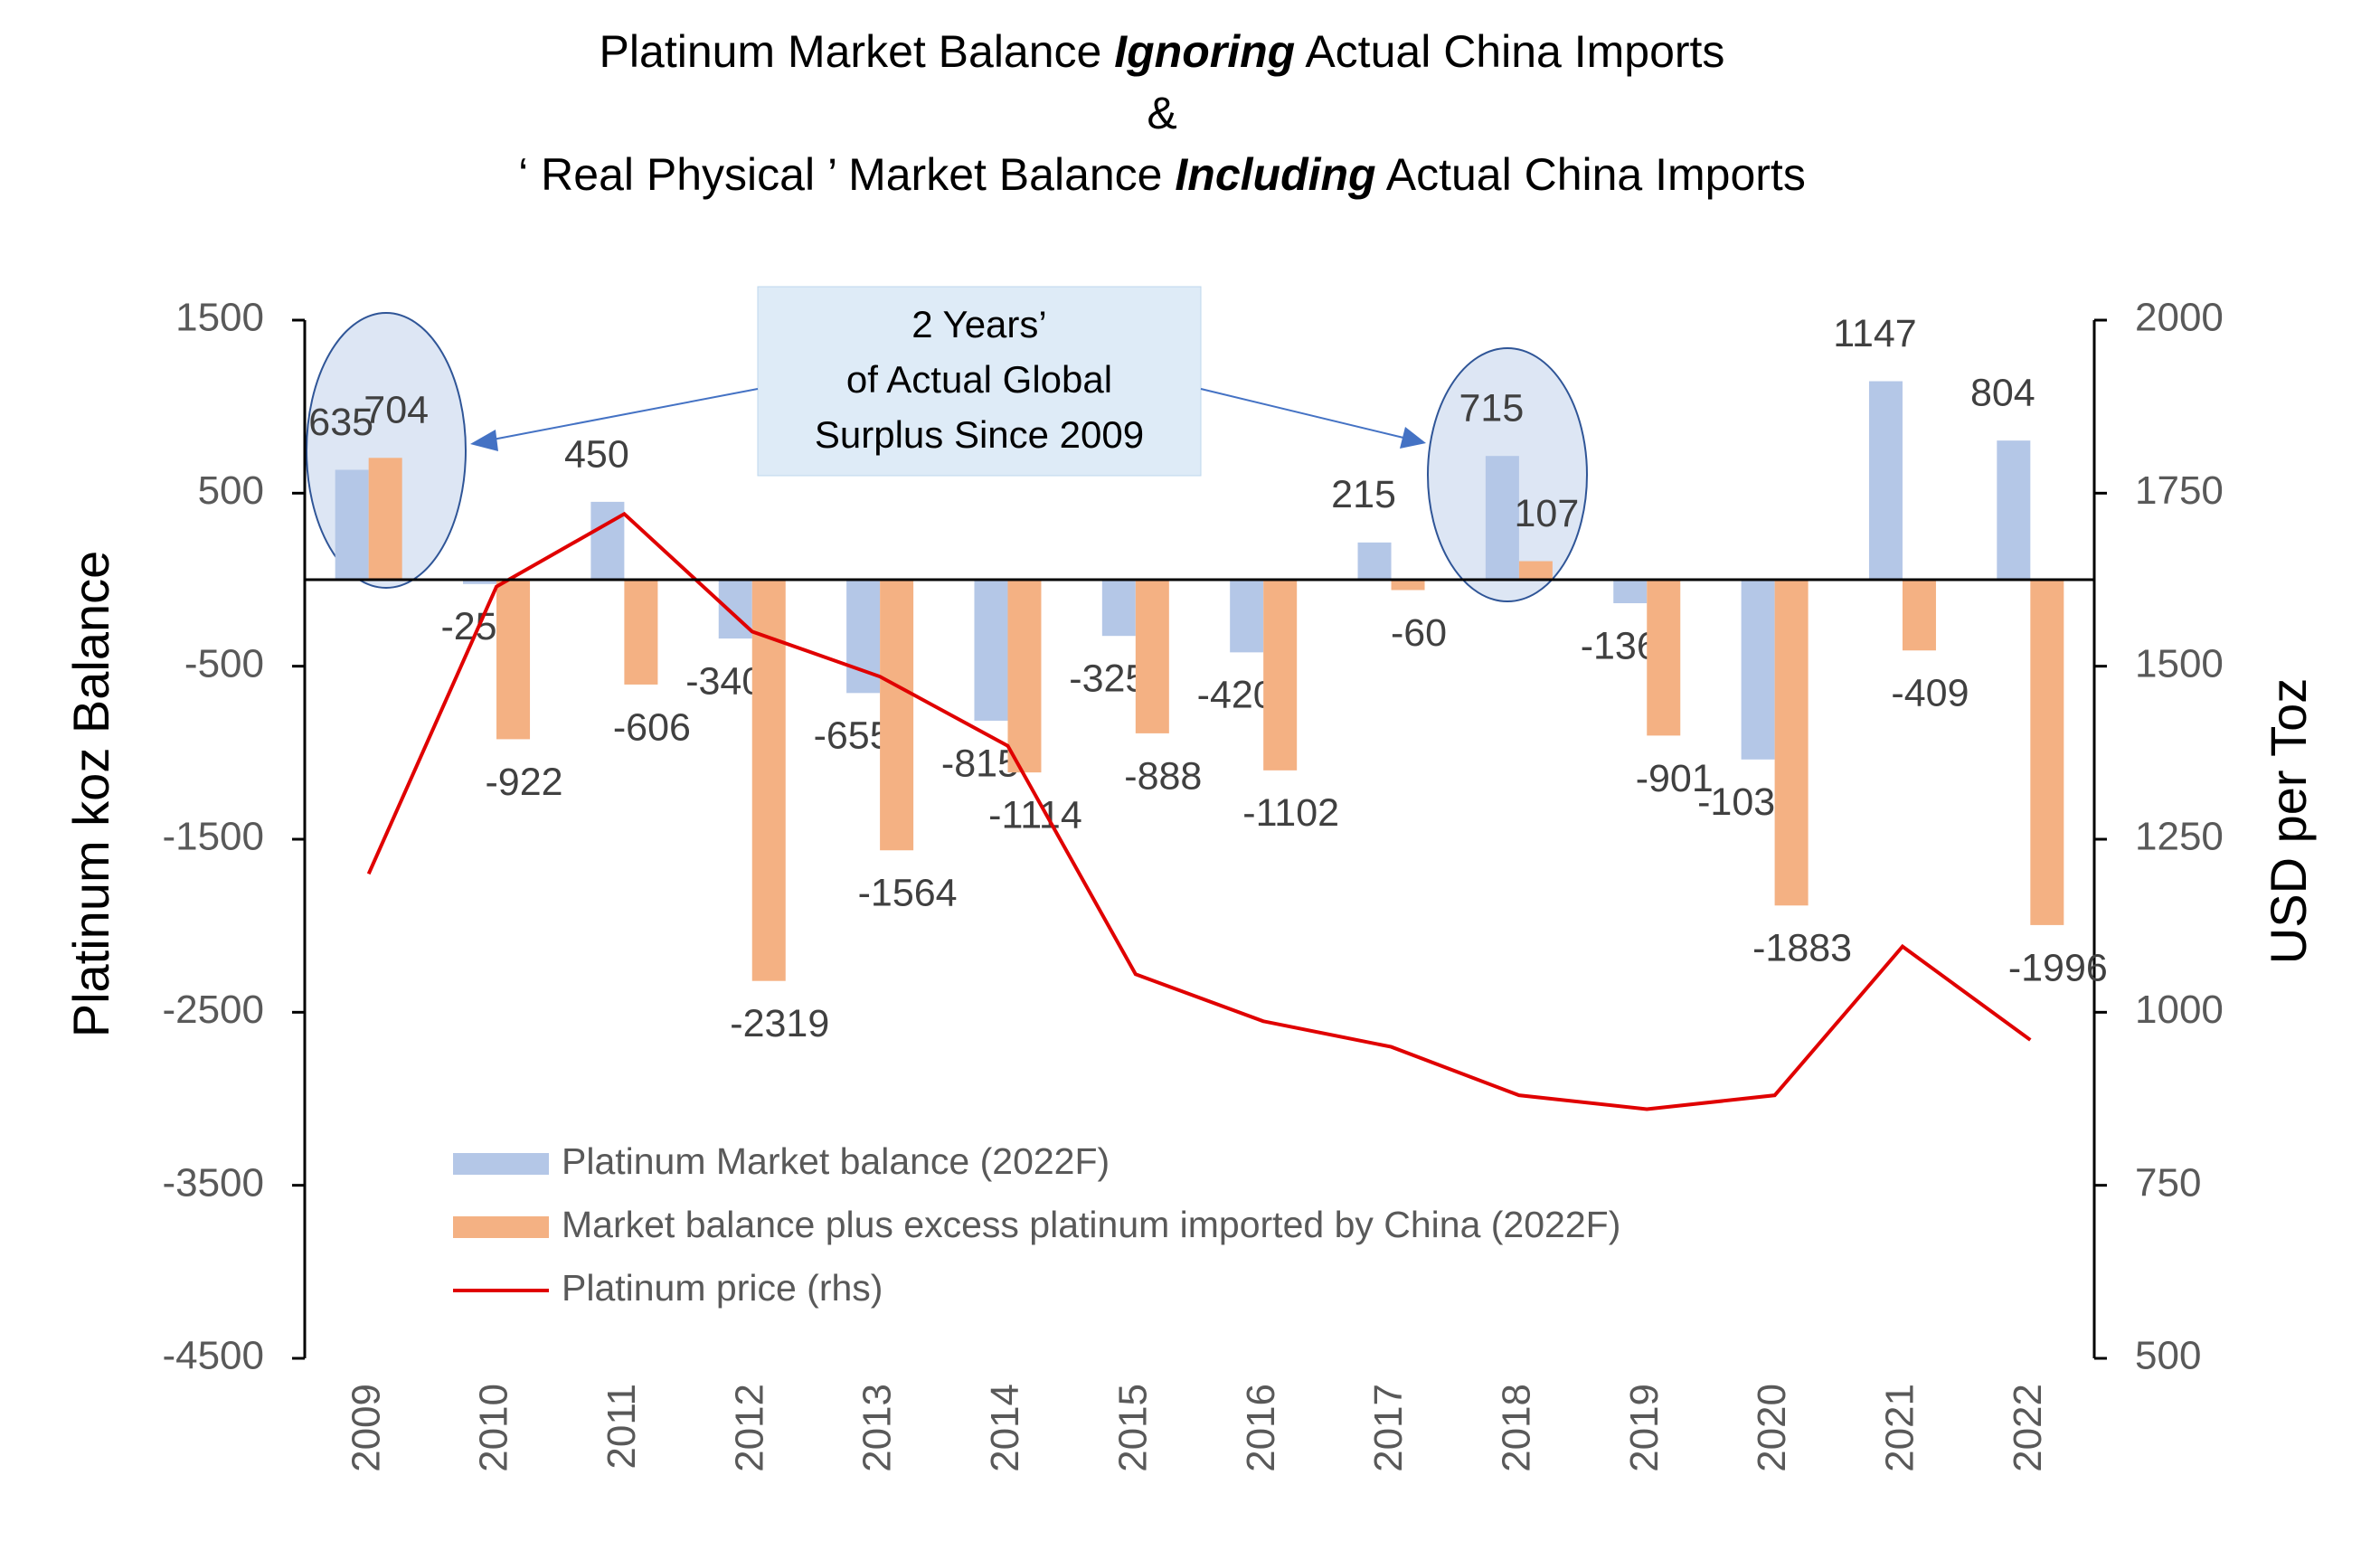  I want to click on y-tick-label: -4500, so click(213, 1356).